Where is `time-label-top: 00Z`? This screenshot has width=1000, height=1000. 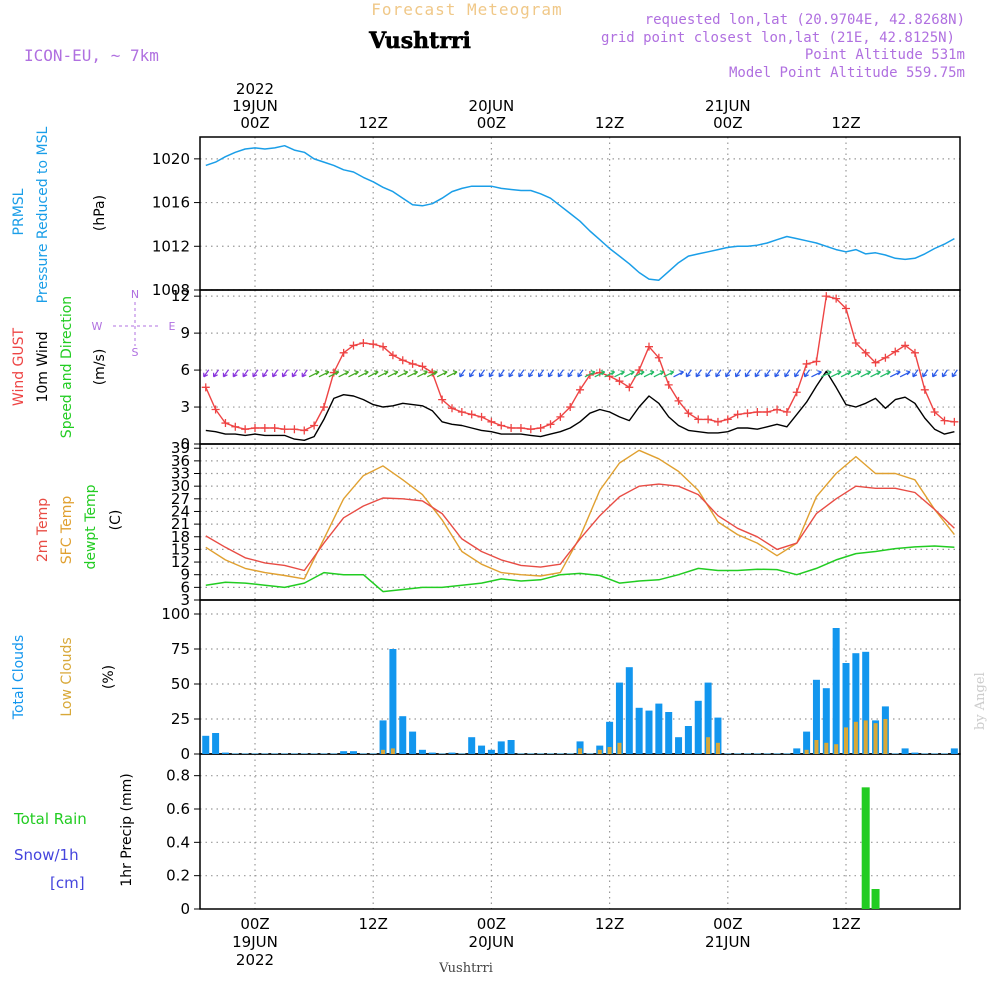
time-label-top: 00Z is located at coordinates (254, 123).